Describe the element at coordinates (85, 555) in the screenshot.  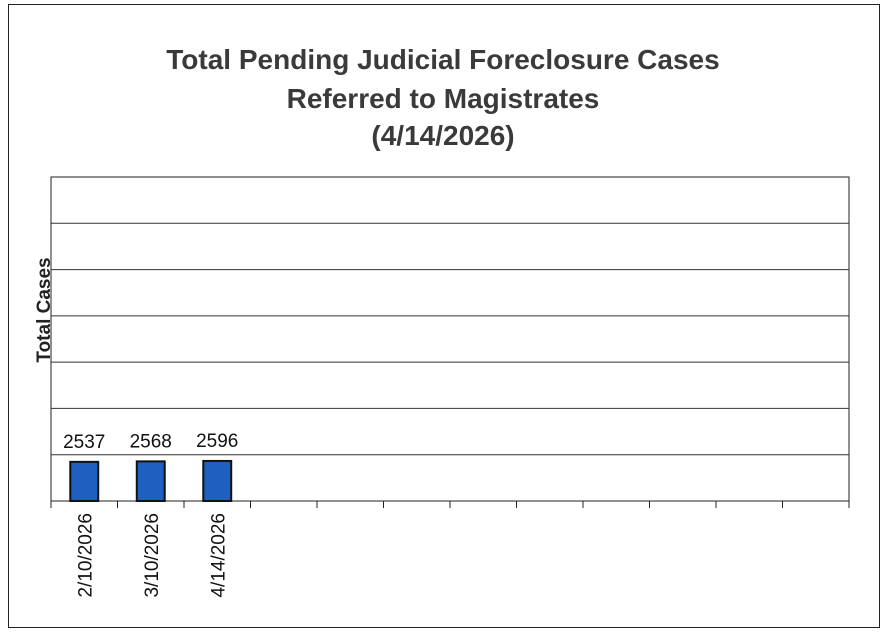
I see `x-tick-label-1: 2/10/2026` at that location.